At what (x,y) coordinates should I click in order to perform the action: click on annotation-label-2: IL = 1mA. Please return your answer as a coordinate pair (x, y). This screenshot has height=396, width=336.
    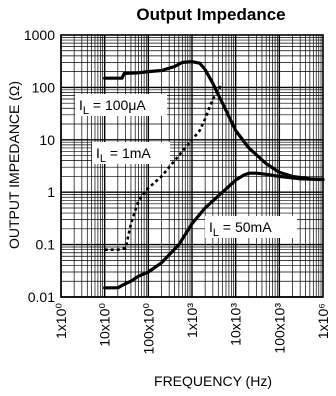
    Looking at the image, I should click on (131, 153).